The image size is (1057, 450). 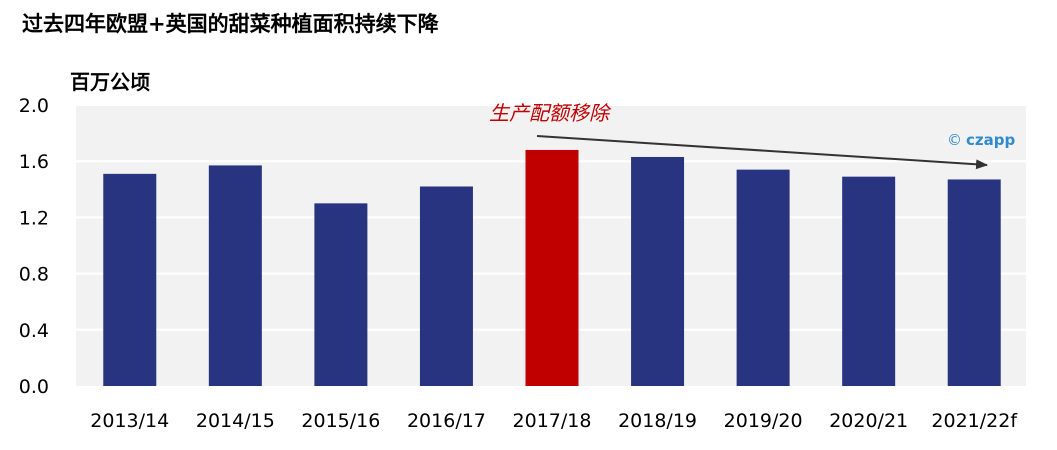 What do you see at coordinates (34, 331) in the screenshot?
I see `y-tick-label: 0.4` at bounding box center [34, 331].